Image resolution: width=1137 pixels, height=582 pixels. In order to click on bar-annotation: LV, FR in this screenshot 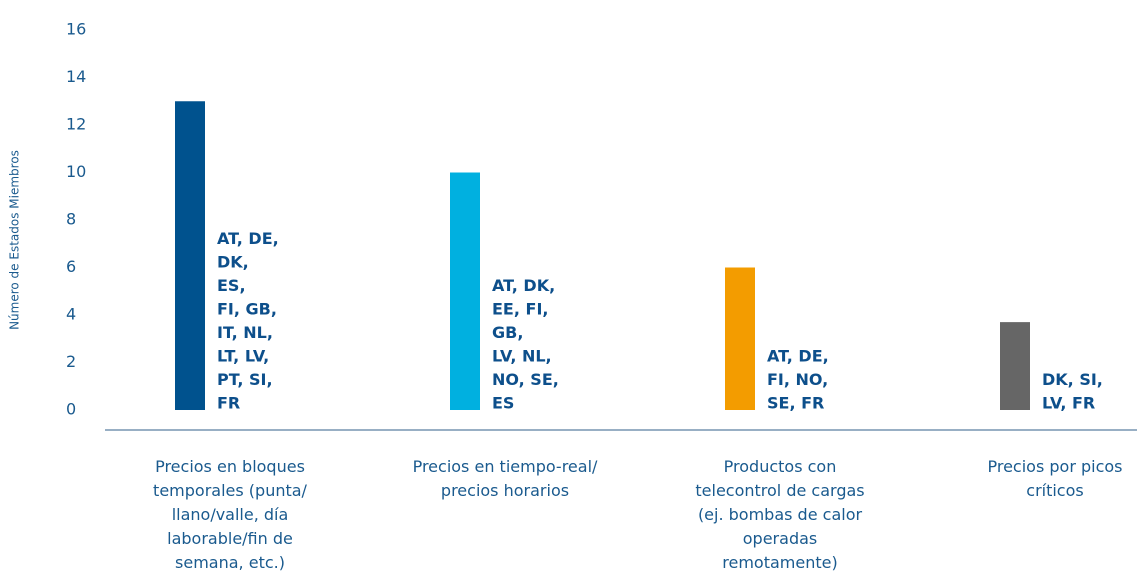, I will do `click(1068, 403)`.